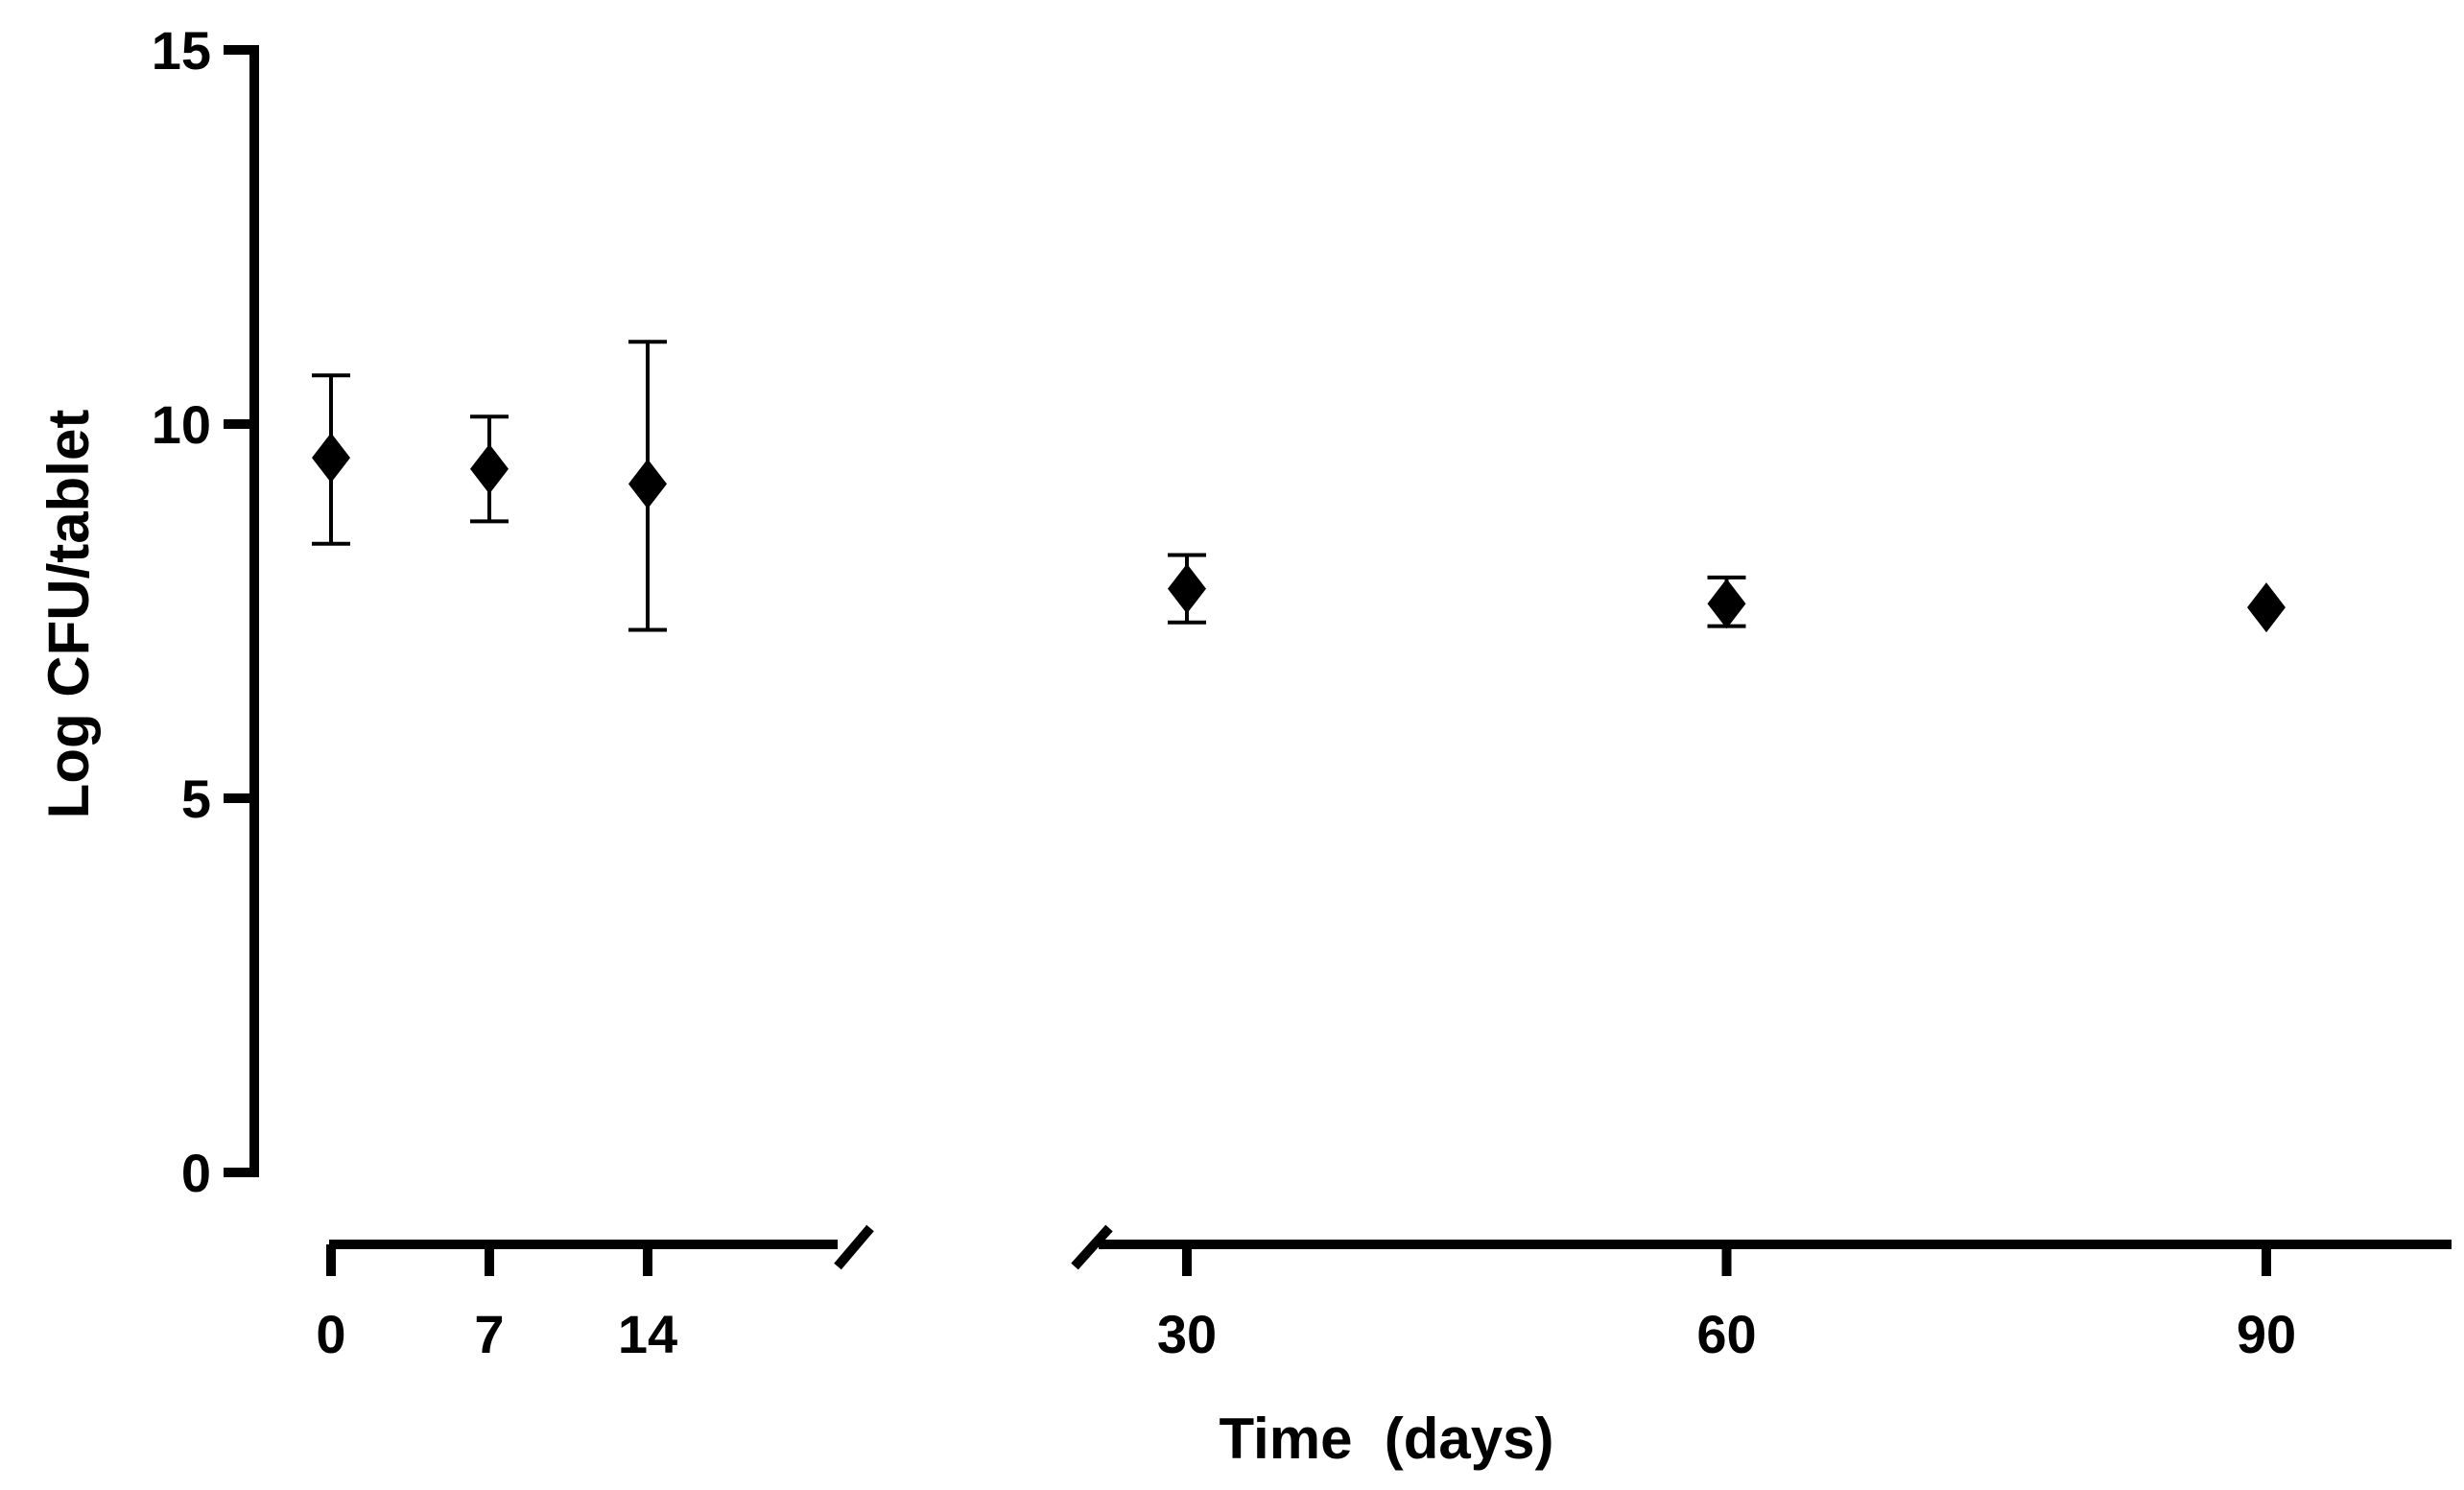  I want to click on y-tick-label: 5, so click(196, 799).